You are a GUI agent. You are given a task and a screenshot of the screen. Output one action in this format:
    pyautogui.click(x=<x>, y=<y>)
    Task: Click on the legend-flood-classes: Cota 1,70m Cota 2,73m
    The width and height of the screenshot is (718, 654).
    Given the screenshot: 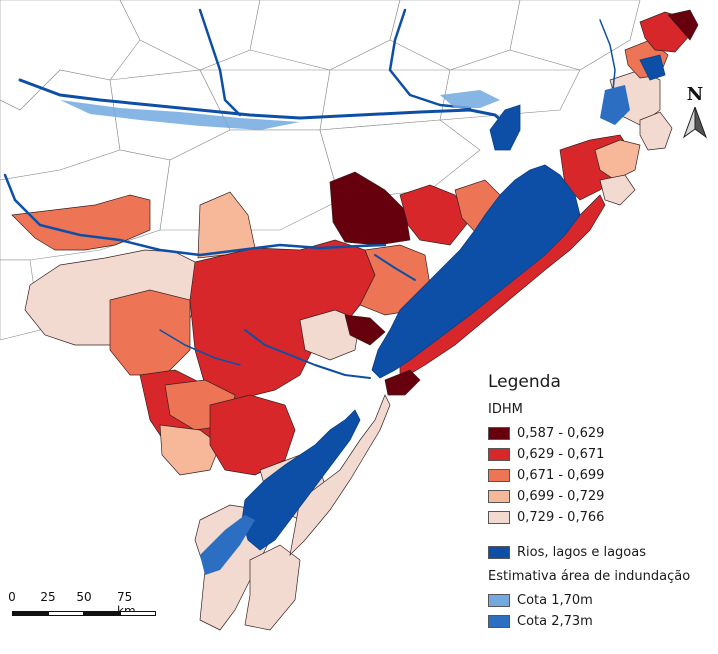 What is the action you would take?
    pyautogui.click(x=599, y=611)
    